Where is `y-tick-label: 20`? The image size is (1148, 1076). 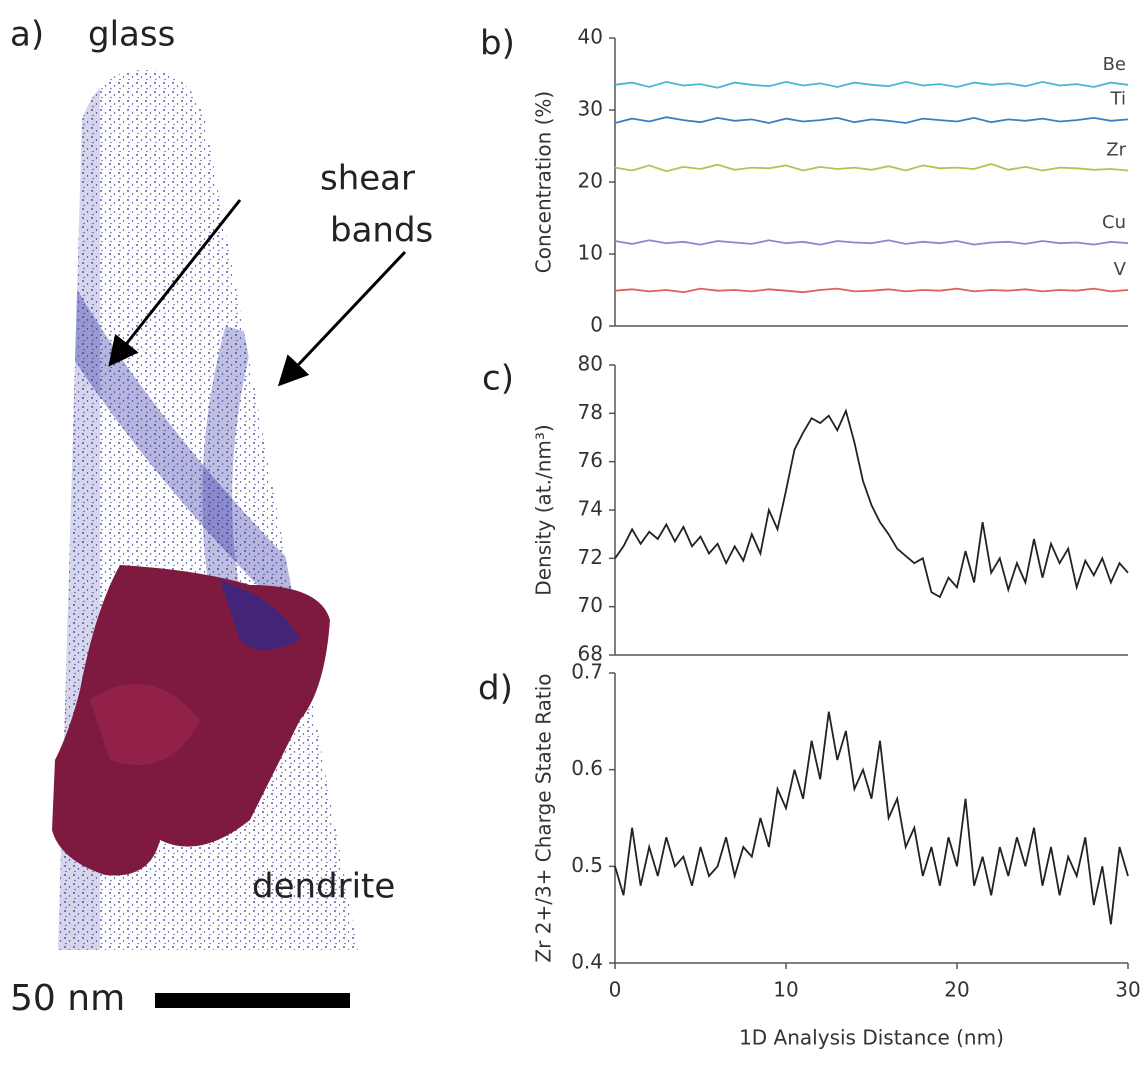 y-tick-label: 20 is located at coordinates (590, 181).